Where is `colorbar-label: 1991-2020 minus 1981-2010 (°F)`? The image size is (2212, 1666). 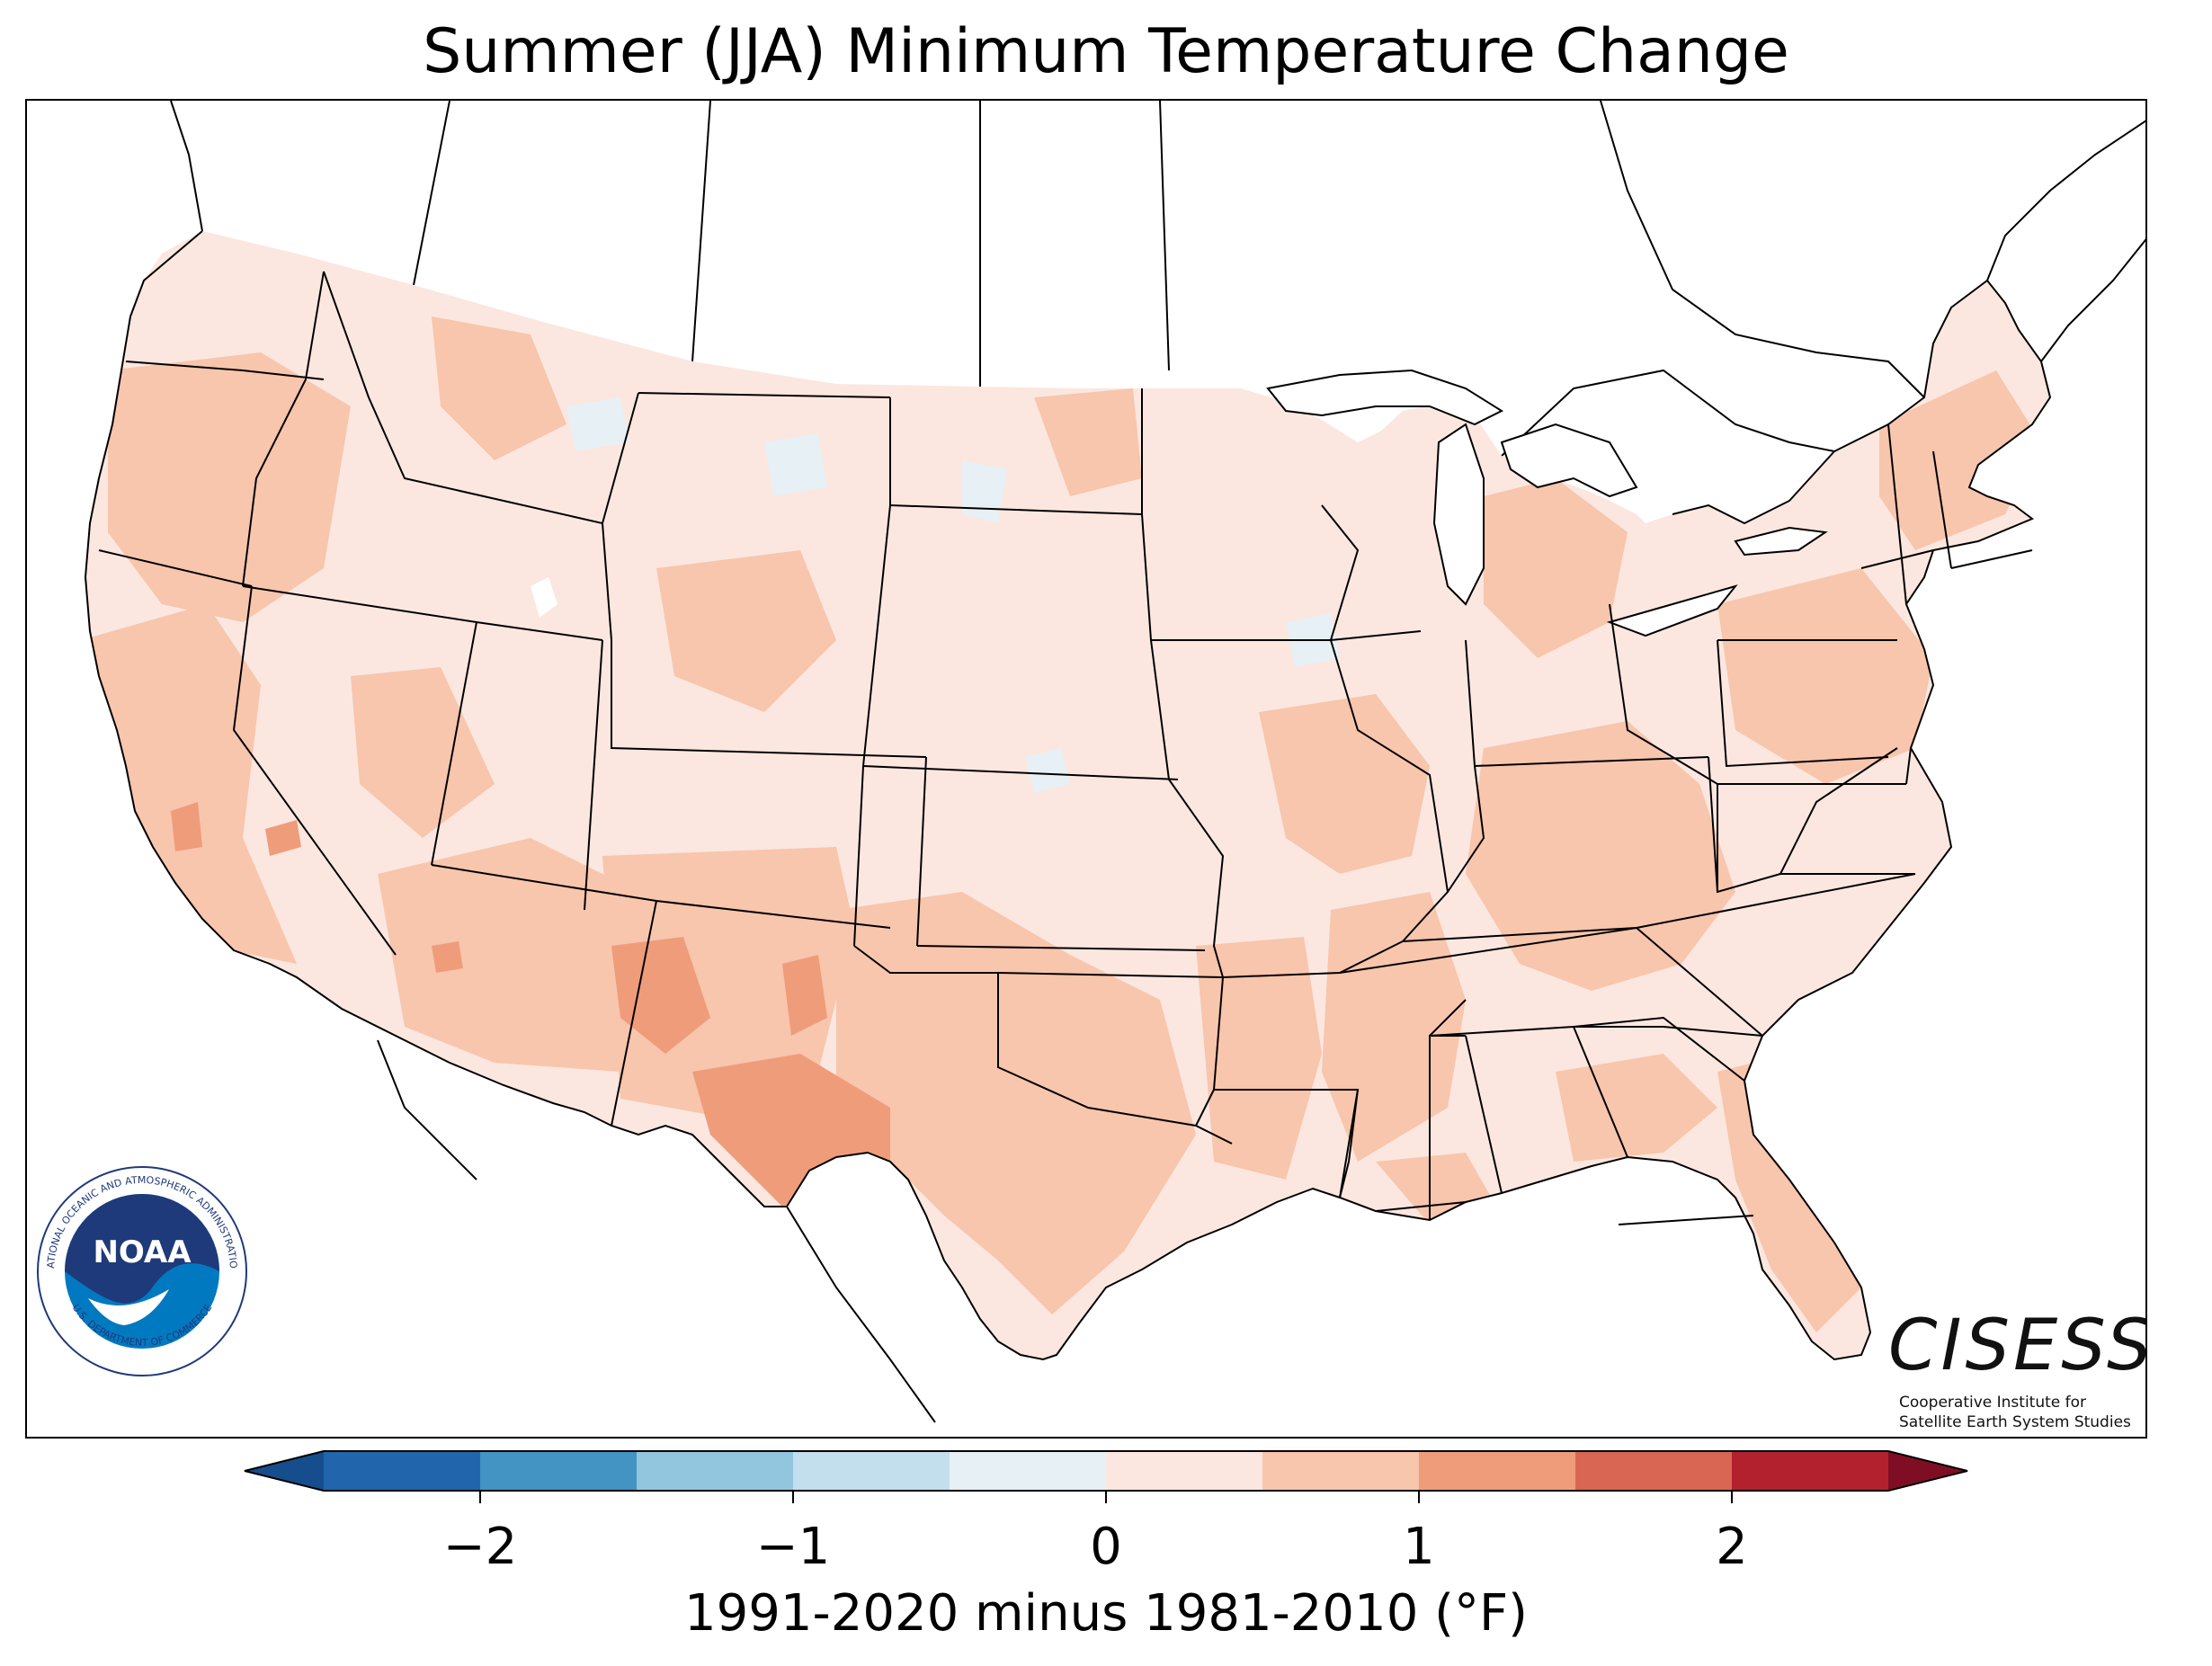 colorbar-label: 1991-2020 minus 1981-2010 (°F) is located at coordinates (1106, 1614).